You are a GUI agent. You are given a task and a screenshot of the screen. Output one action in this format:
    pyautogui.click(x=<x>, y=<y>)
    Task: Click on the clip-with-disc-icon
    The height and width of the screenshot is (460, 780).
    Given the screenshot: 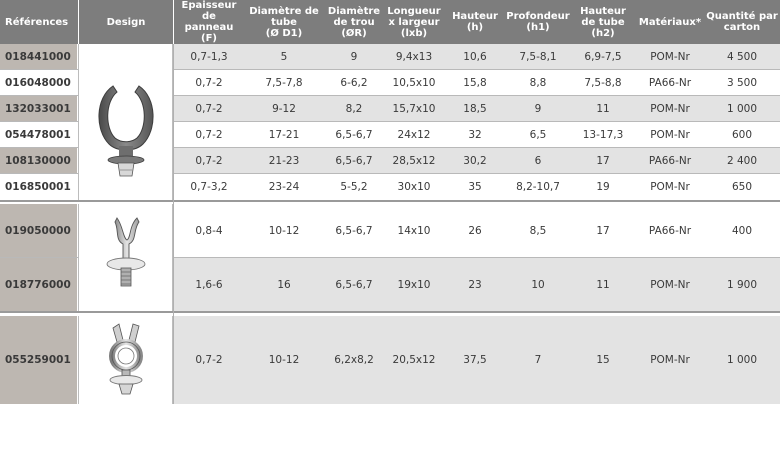 What is the action you would take?
    pyautogui.click(x=126, y=252)
    